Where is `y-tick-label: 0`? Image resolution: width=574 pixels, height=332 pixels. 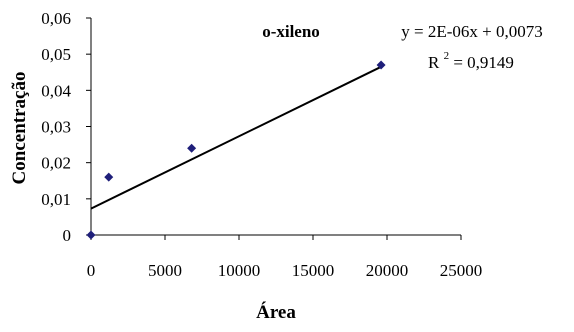
y-tick-label: 0 is located at coordinates (67, 235).